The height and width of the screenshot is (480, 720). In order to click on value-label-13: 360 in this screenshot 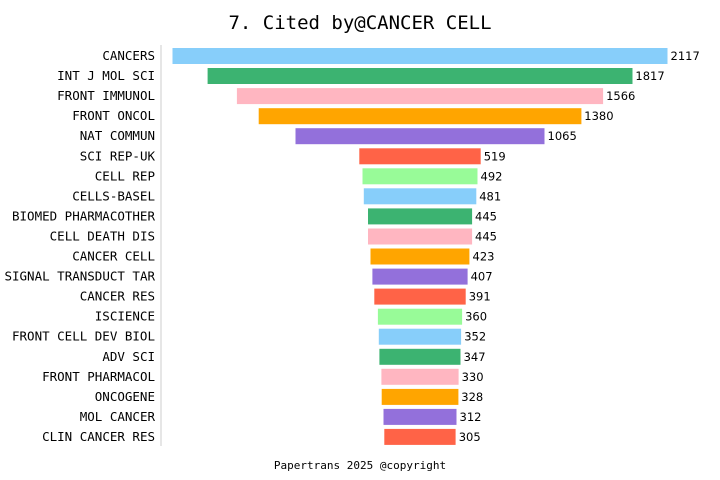, I will do `click(476, 317)`.